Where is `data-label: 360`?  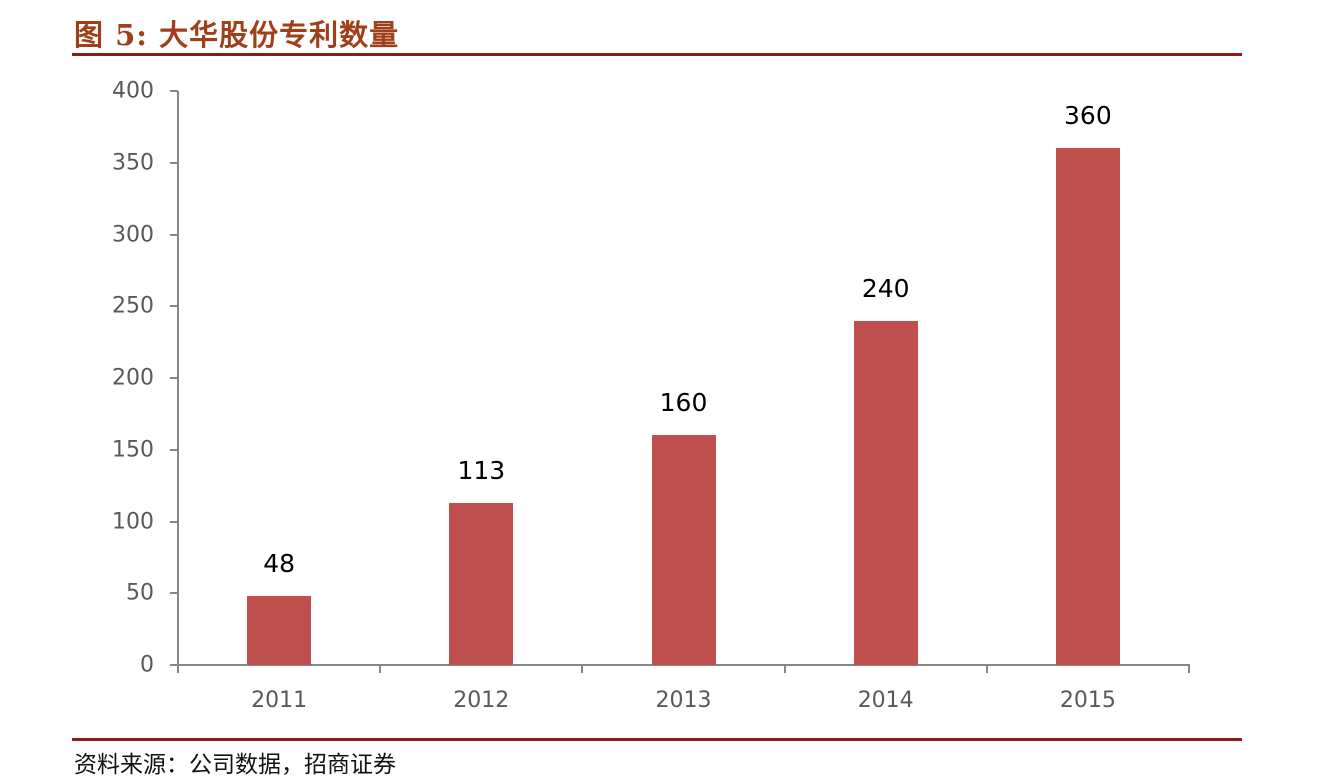 data-label: 360 is located at coordinates (1088, 116).